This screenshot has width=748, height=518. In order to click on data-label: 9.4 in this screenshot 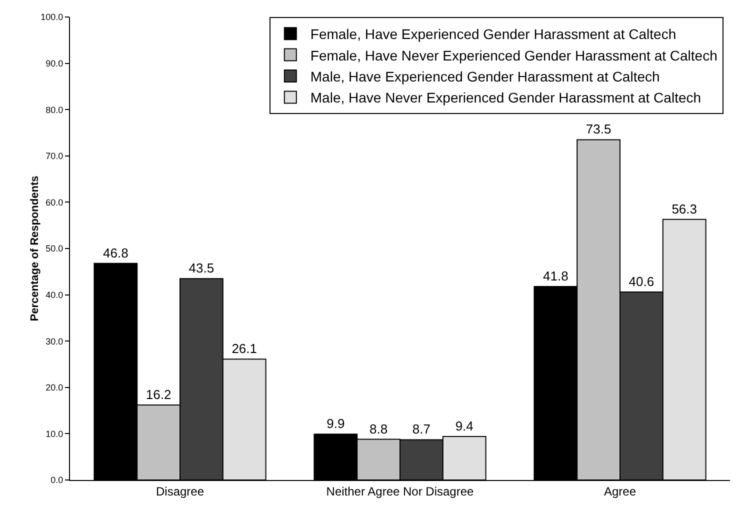, I will do `click(464, 426)`.